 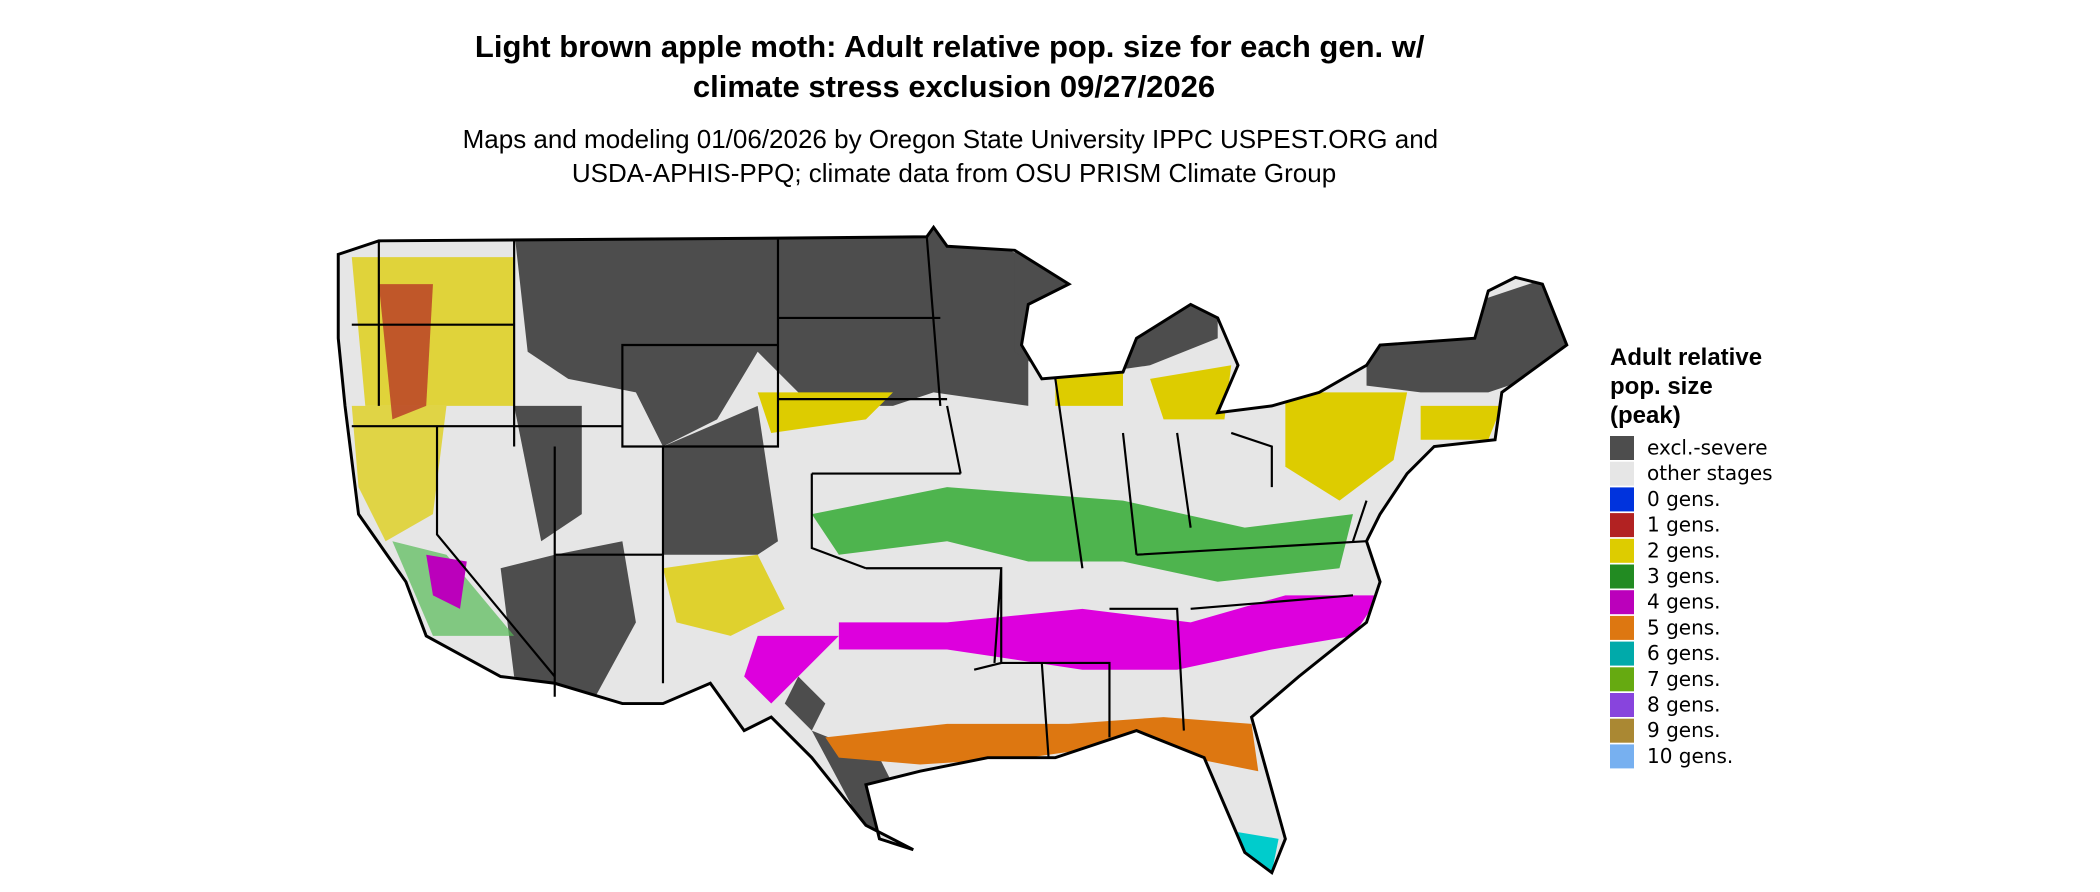 I want to click on legend-label: 5 gens., so click(x=1684, y=627).